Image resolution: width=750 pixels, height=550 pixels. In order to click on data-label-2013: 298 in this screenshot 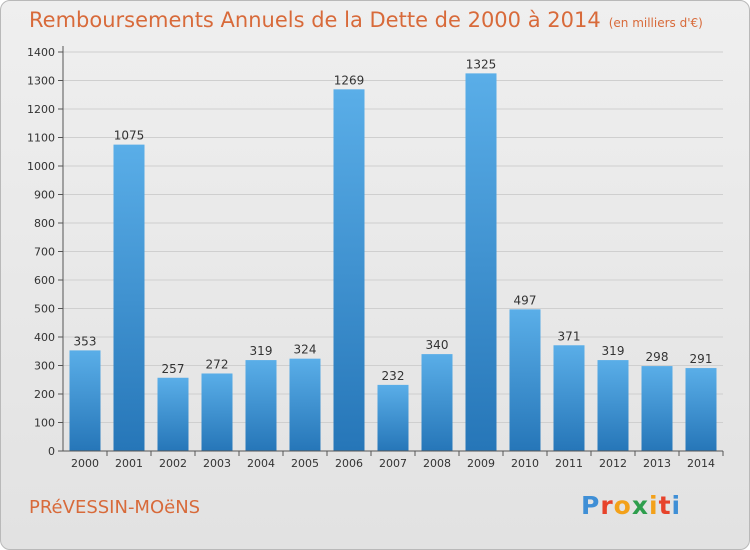, I will do `click(657, 357)`.